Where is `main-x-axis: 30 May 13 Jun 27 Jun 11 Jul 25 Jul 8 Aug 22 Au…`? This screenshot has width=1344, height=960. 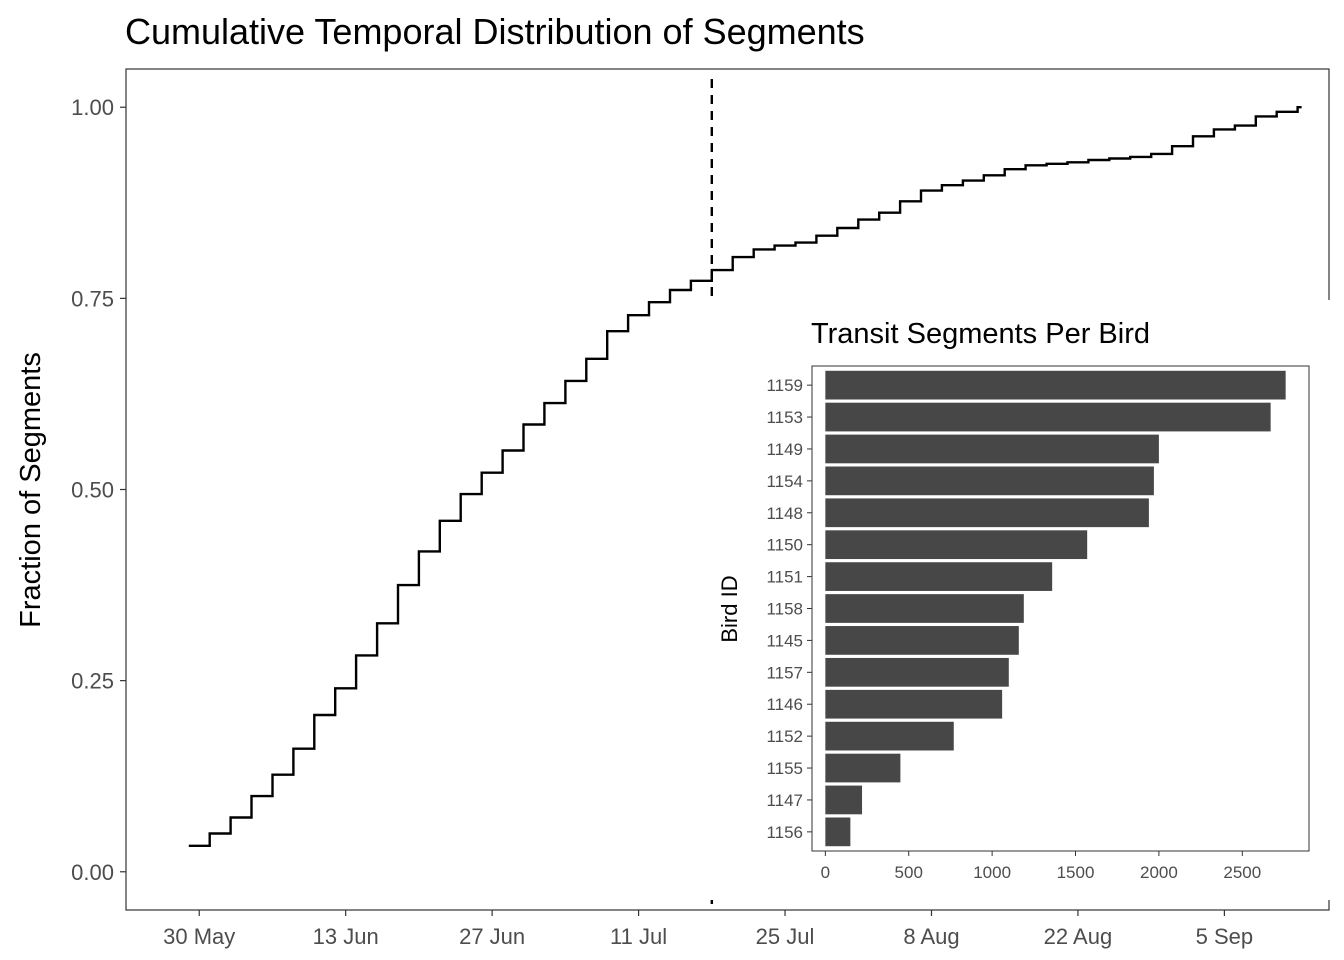 main-x-axis: 30 May 13 Jun 27 Jun 11 Jul 25 Jul 8 Aug 22 Au… is located at coordinates (708, 929).